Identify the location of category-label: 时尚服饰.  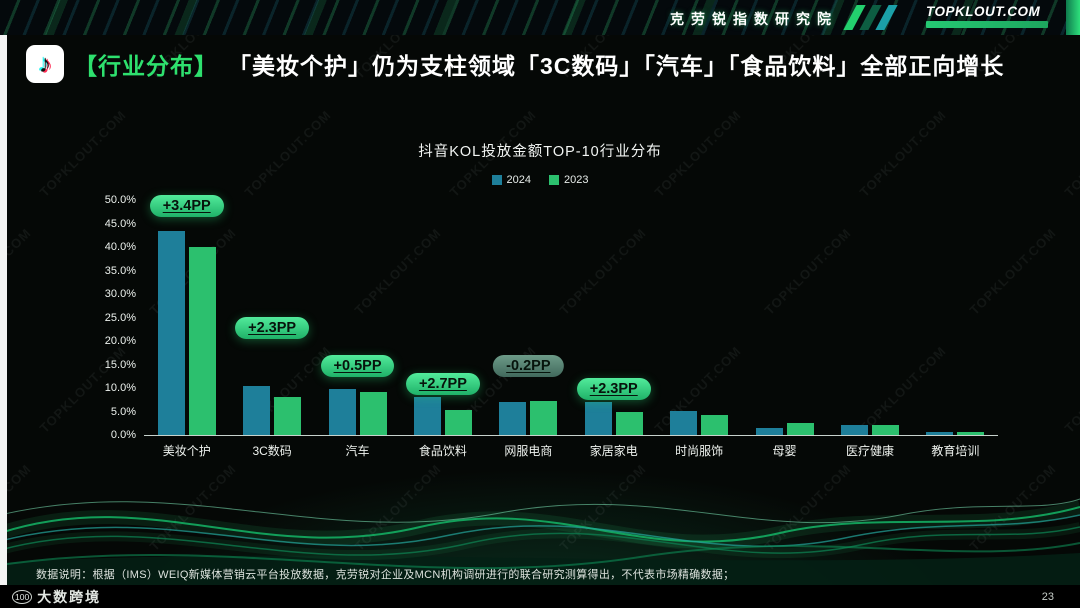
(699, 451).